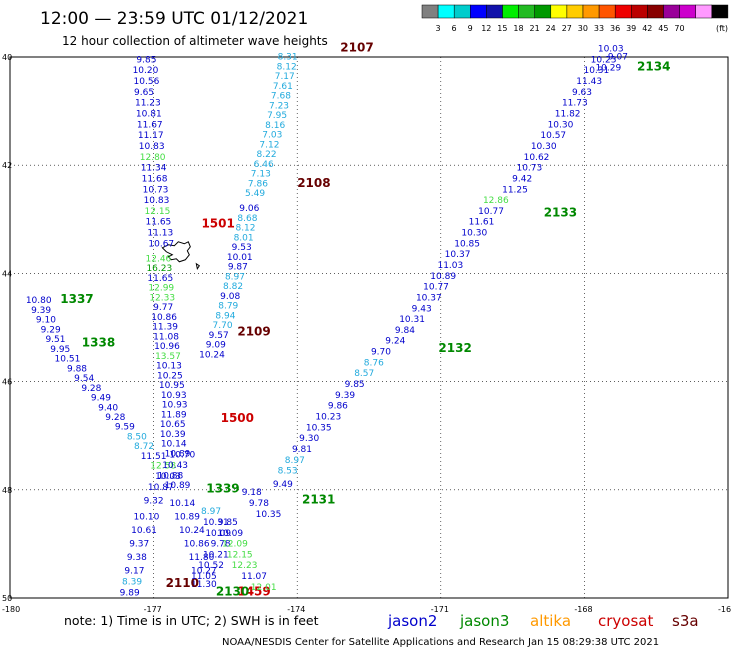 The height and width of the screenshot is (650, 740). What do you see at coordinates (115, 418) in the screenshot?
I see `wave-height-value: 9.28` at bounding box center [115, 418].